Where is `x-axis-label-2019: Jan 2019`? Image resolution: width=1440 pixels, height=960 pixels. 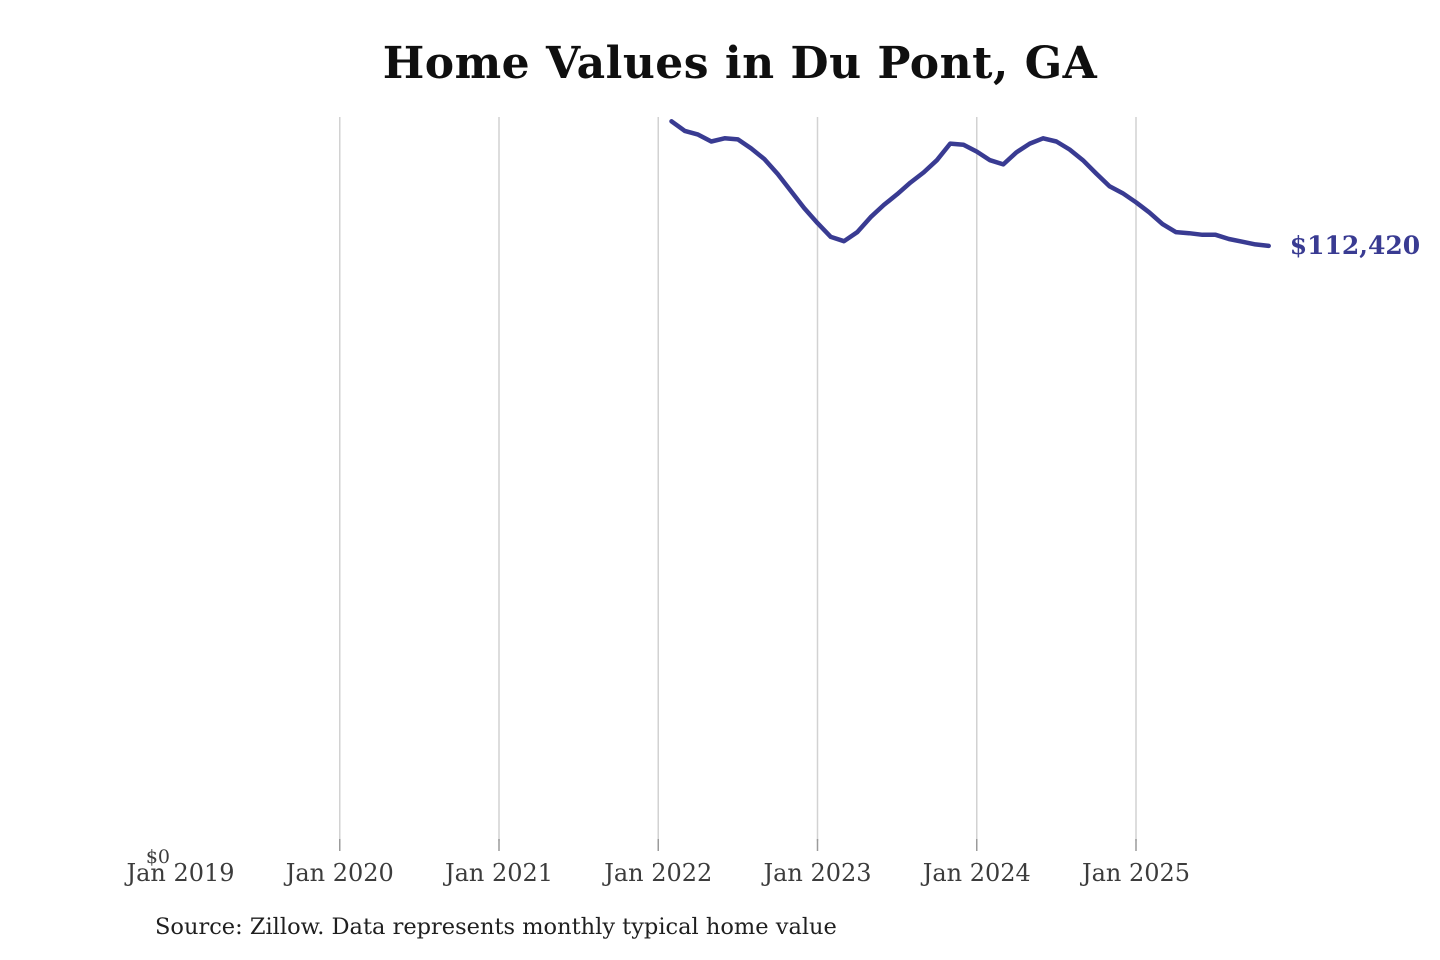 x-axis-label-2019: Jan 2019 is located at coordinates (178, 873).